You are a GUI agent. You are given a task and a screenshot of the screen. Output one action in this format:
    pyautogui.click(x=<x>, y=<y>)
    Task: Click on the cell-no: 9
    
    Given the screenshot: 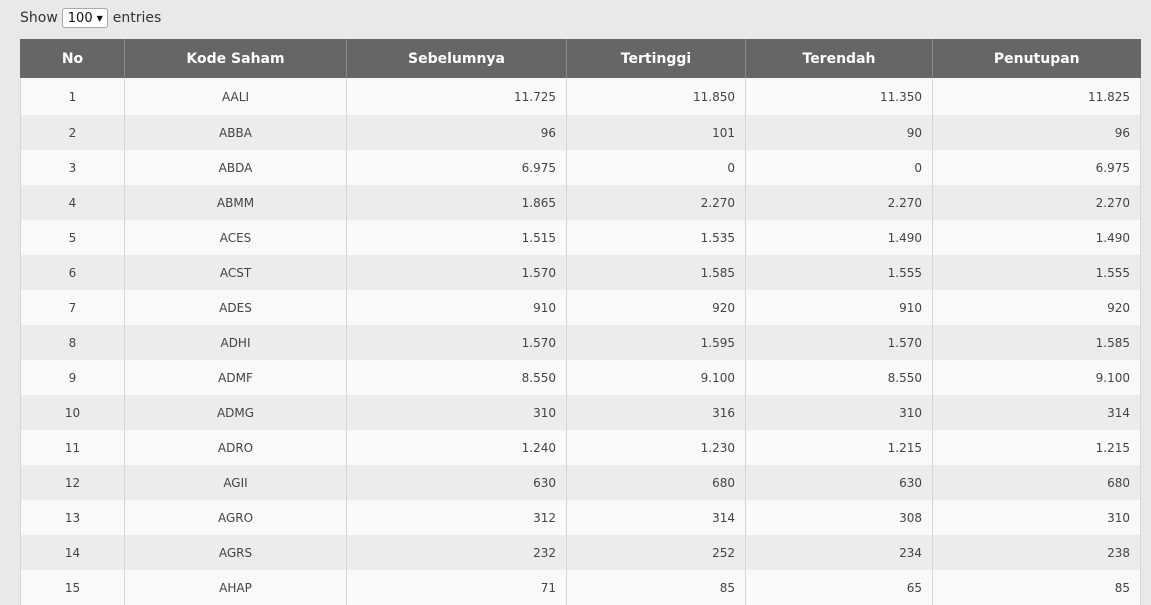 What is the action you would take?
    pyautogui.click(x=72, y=377)
    